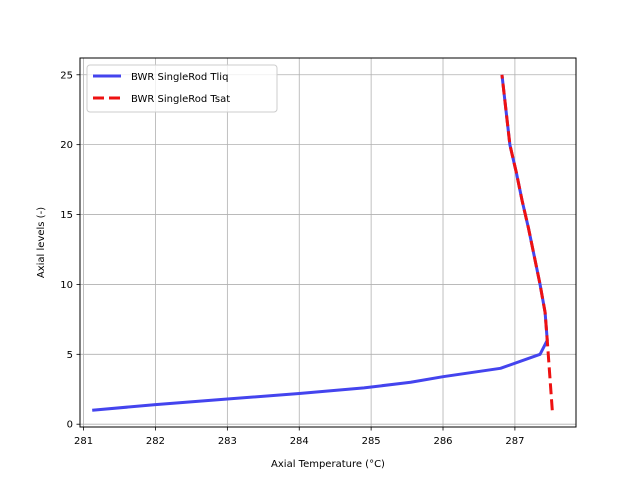  What do you see at coordinates (514, 441) in the screenshot?
I see `x-tick-label: 287` at bounding box center [514, 441].